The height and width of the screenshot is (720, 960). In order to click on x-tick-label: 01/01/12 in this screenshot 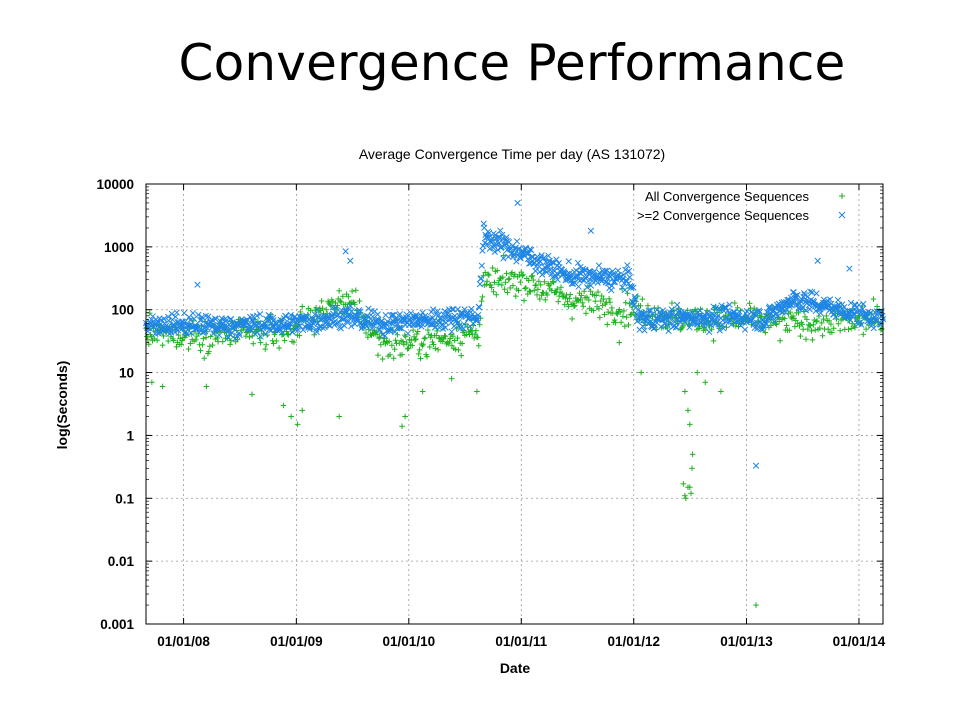, I will do `click(633, 641)`.